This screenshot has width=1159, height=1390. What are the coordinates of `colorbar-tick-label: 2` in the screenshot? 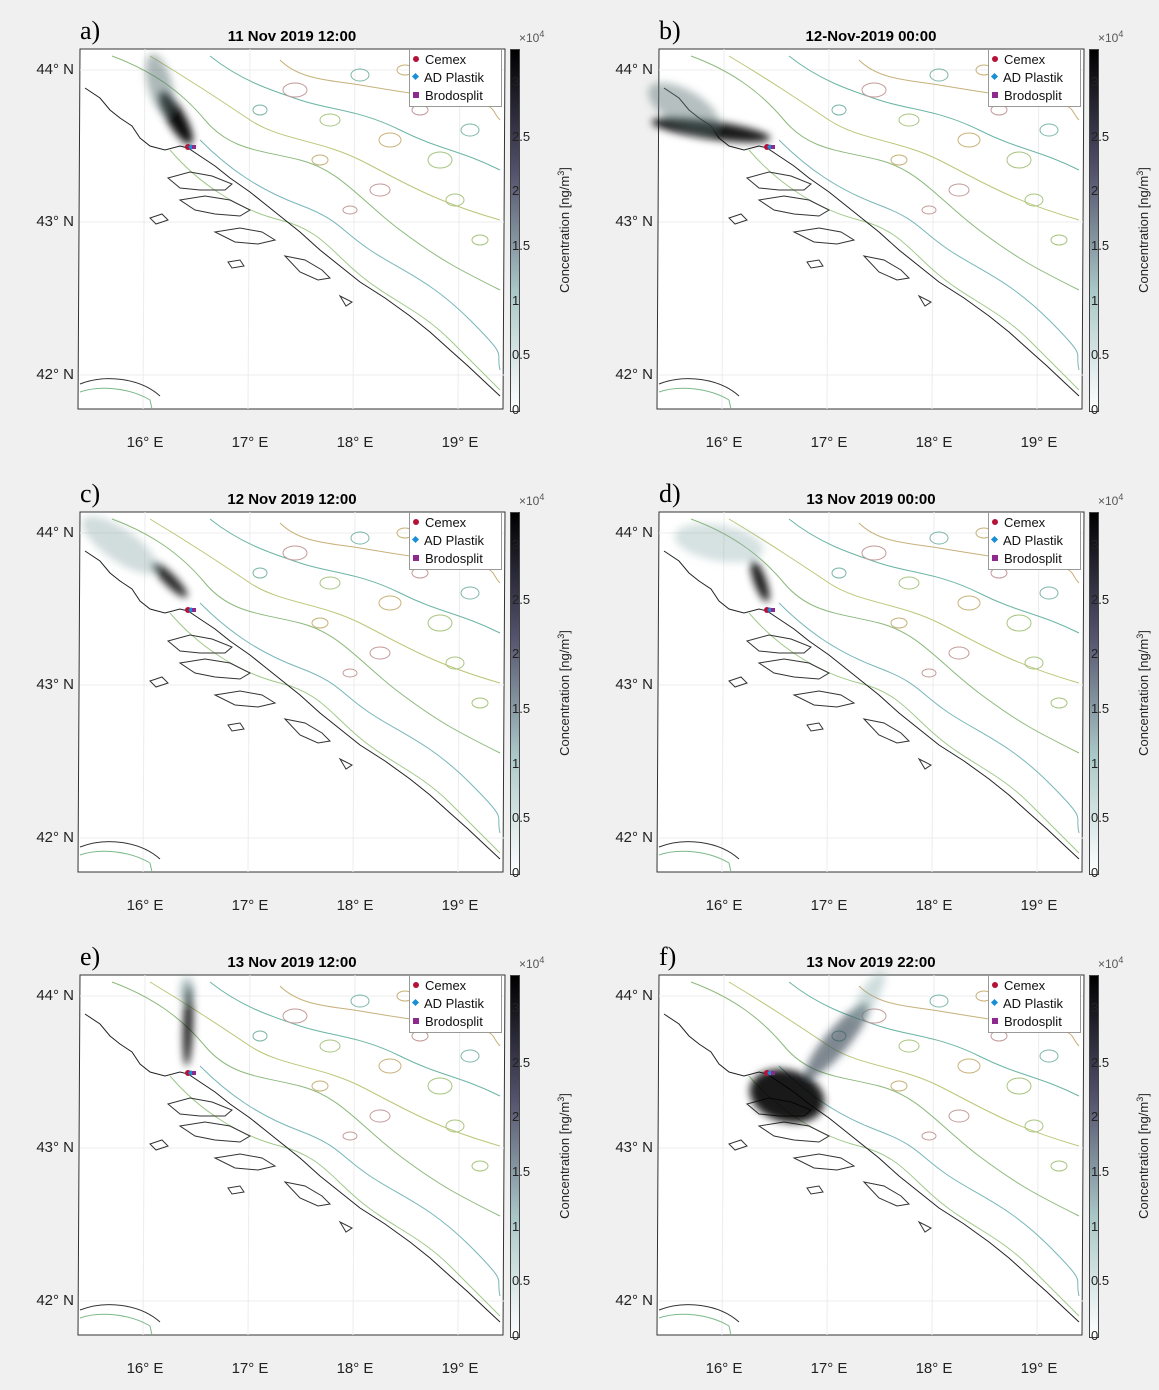 It's located at (516, 654).